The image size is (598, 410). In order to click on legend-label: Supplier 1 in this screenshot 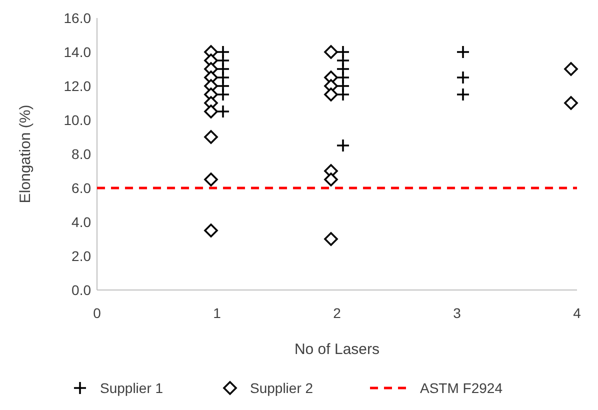, I will do `click(132, 388)`.